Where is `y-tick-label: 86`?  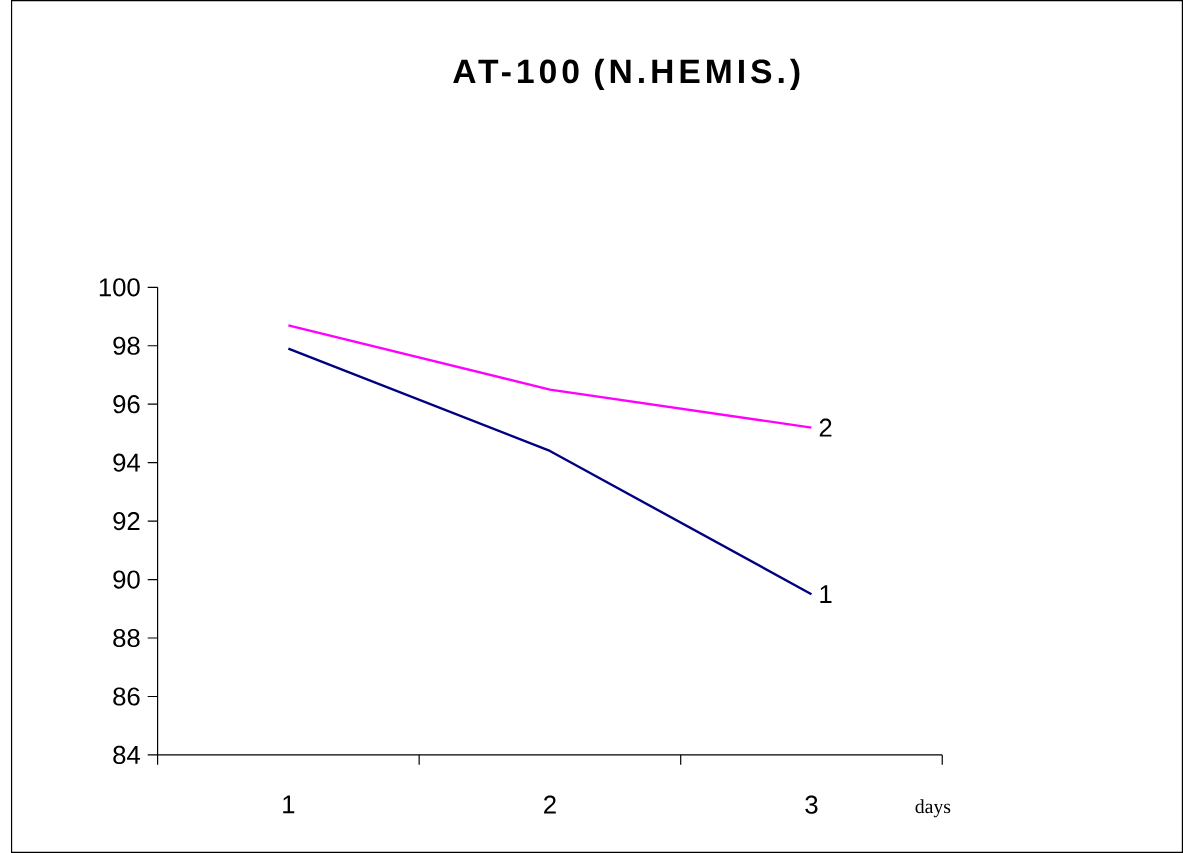 y-tick-label: 86 is located at coordinates (126, 696).